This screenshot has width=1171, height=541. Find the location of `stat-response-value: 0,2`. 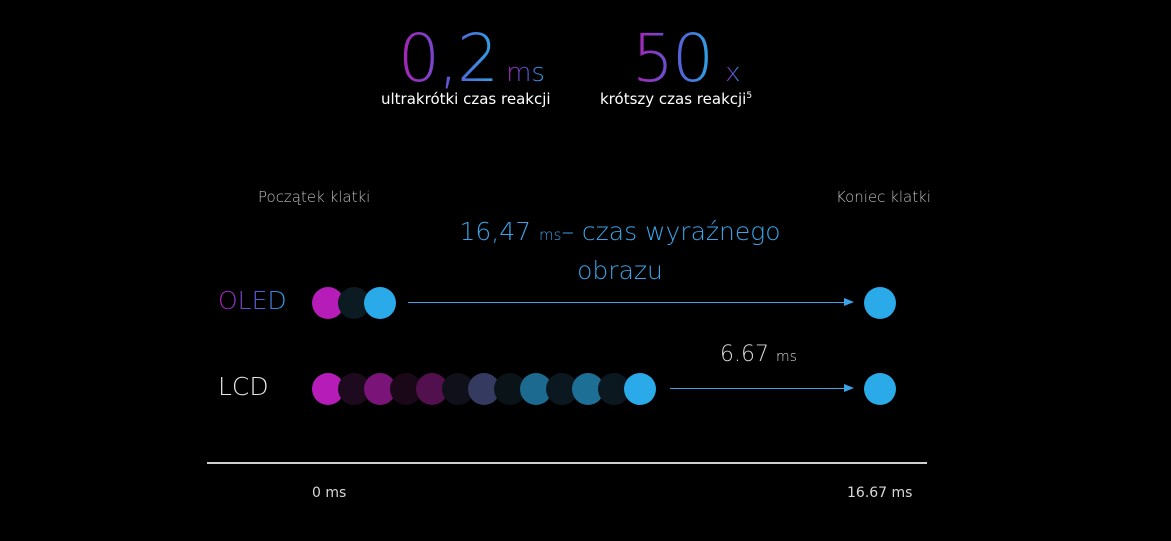

stat-response-value: 0,2 is located at coordinates (448, 58).